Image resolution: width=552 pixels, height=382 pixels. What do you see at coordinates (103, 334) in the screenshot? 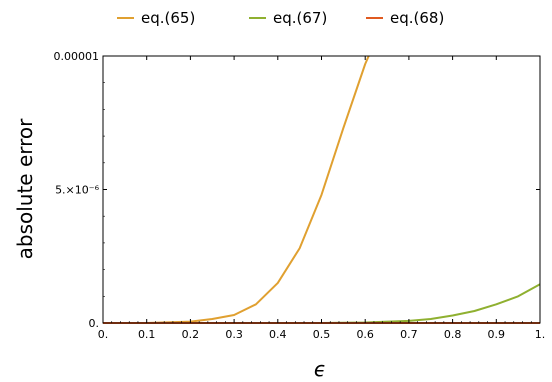
I see `x-tick-label: 0.` at bounding box center [103, 334].